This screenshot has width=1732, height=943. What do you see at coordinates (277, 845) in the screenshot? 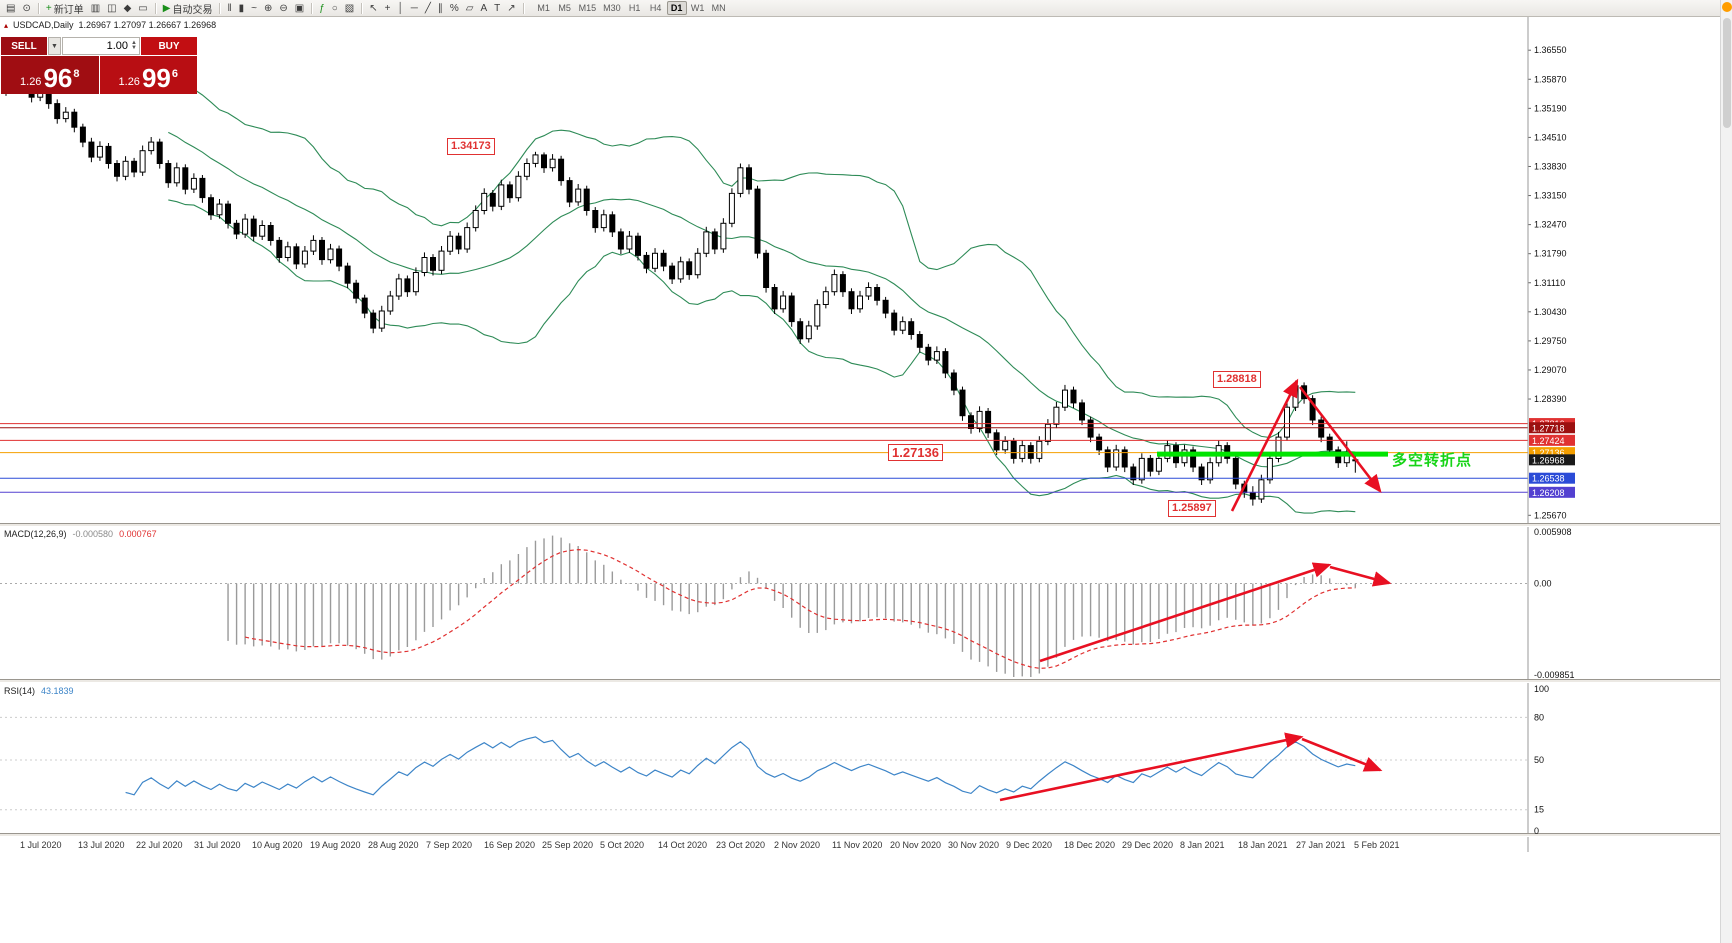
I see `svg-text: 10 Aug 2020` at bounding box center [277, 845].